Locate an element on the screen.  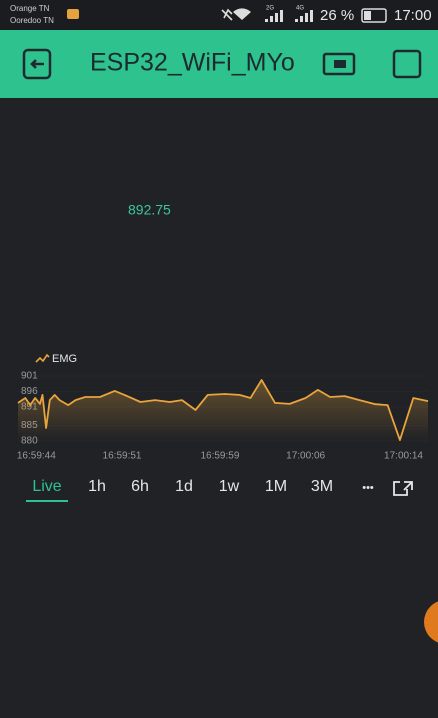
status-bar is located at coordinates (219, 15).